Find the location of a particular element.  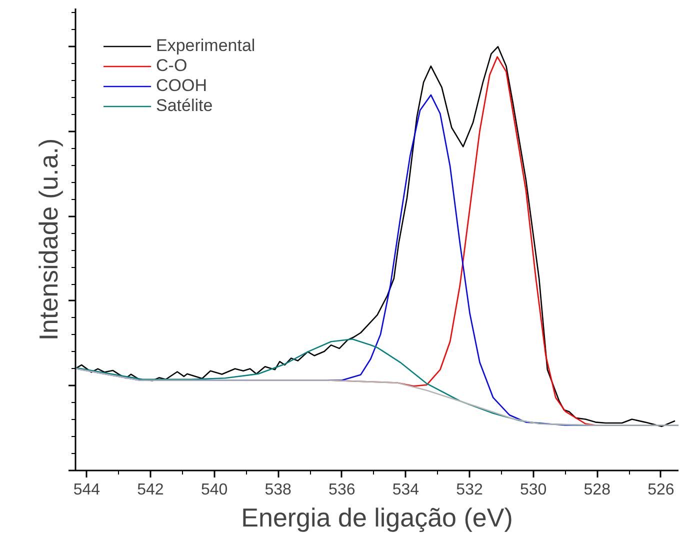

x-tick-label: 542 is located at coordinates (150, 490).